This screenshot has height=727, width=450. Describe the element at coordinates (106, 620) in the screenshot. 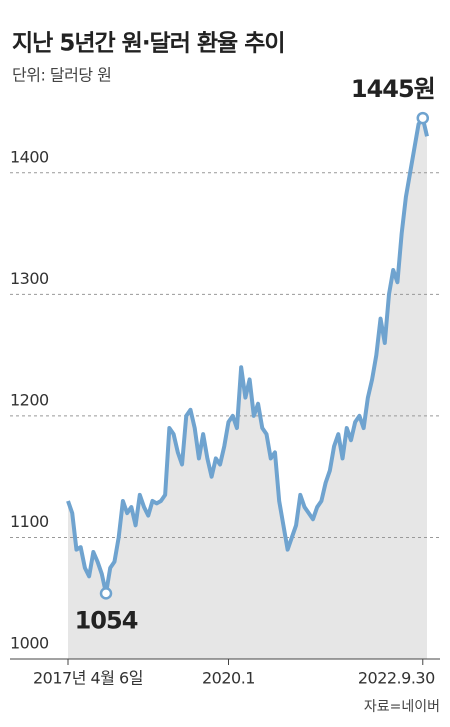

I see `annotation: 1054` at that location.